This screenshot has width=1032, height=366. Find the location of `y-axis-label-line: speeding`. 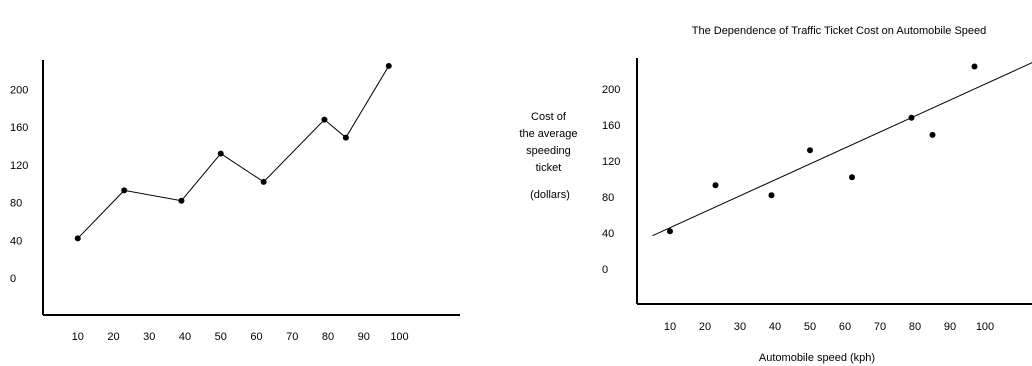

y-axis-label-line: speeding is located at coordinates (548, 151).